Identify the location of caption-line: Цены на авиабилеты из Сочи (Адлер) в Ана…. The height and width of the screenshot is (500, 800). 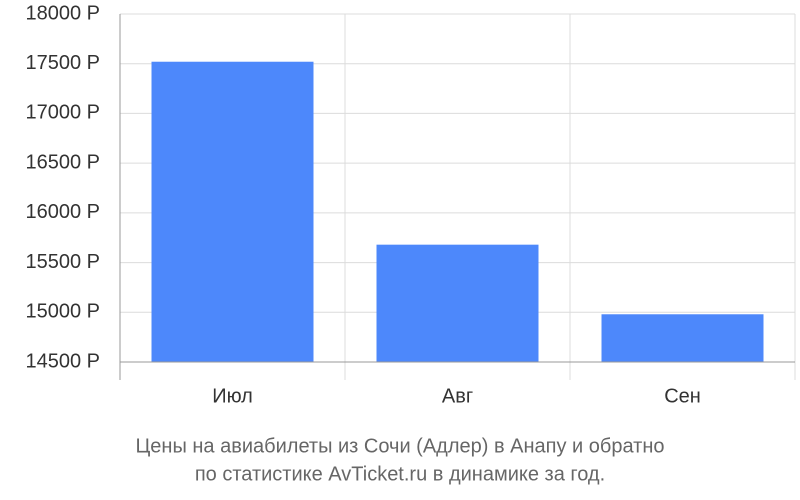
(399, 446).